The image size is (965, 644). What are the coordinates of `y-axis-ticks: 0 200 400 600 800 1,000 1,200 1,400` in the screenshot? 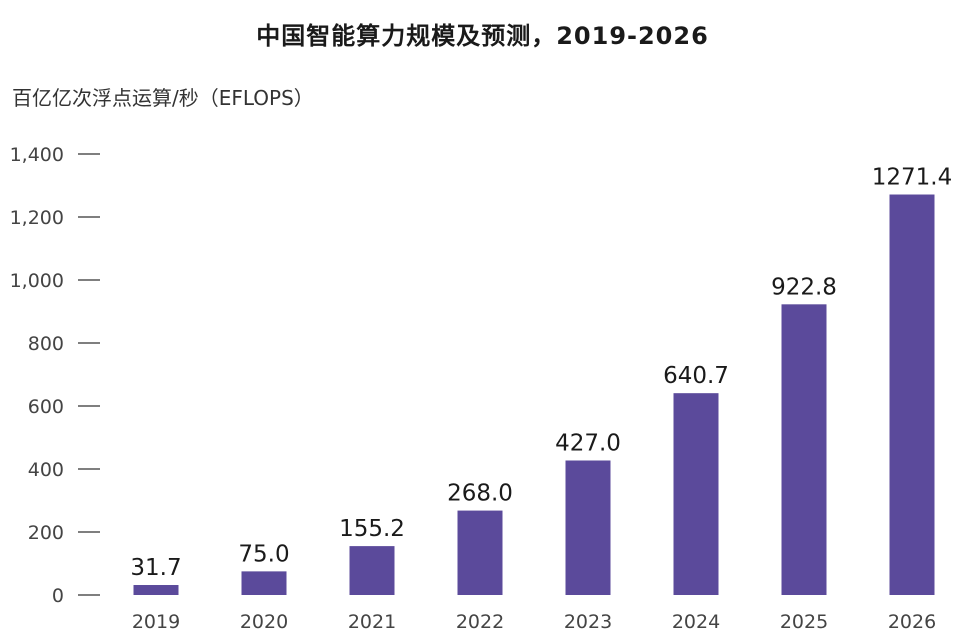 It's located at (55, 375).